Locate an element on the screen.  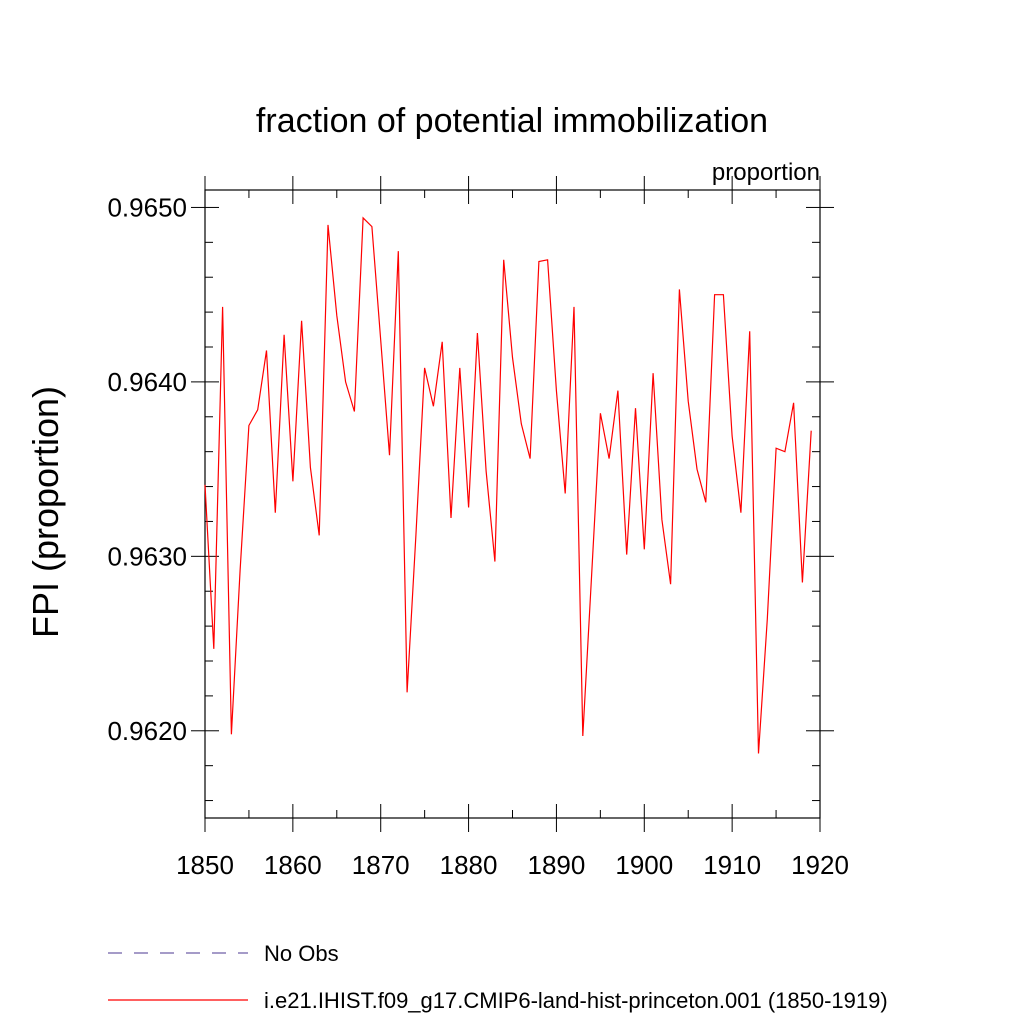
x-tick-label: 1880 is located at coordinates (469, 865).